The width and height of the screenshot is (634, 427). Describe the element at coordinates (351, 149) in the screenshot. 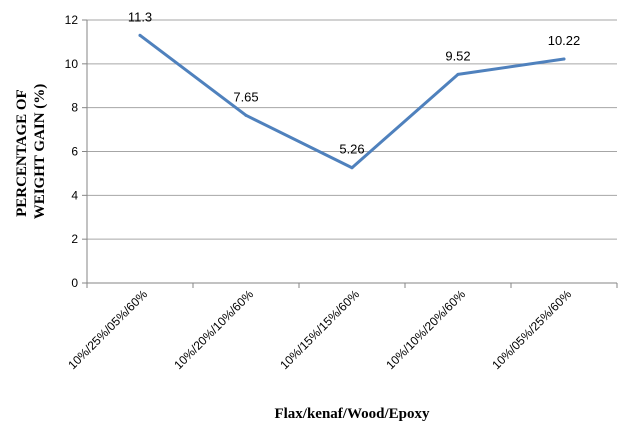

I see `data-label: 5.26` at that location.